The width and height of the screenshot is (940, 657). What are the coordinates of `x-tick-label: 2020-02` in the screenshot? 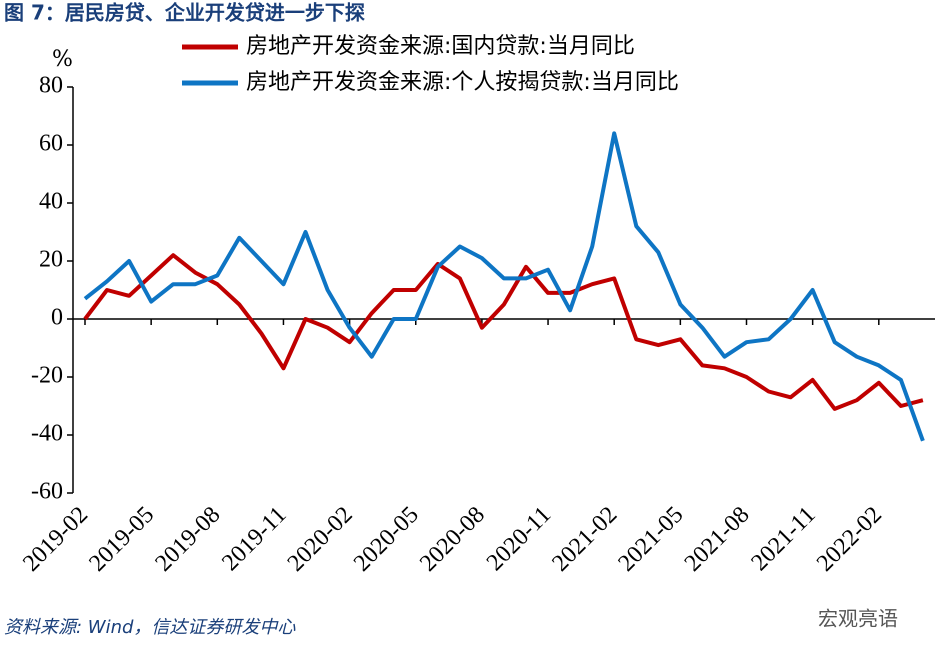 It's located at (320, 539).